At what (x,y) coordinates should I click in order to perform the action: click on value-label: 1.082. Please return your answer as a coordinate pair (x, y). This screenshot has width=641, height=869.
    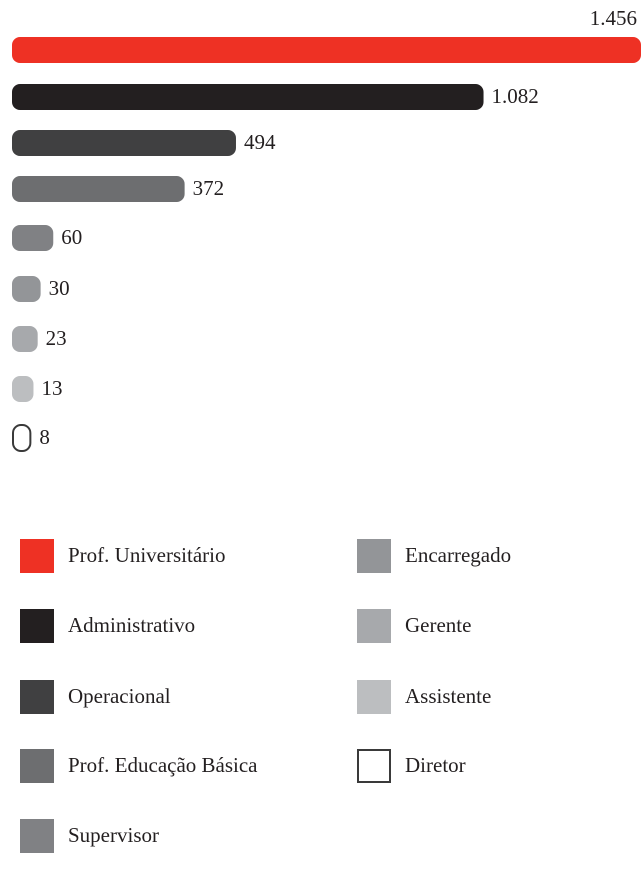
    Looking at the image, I should click on (515, 96).